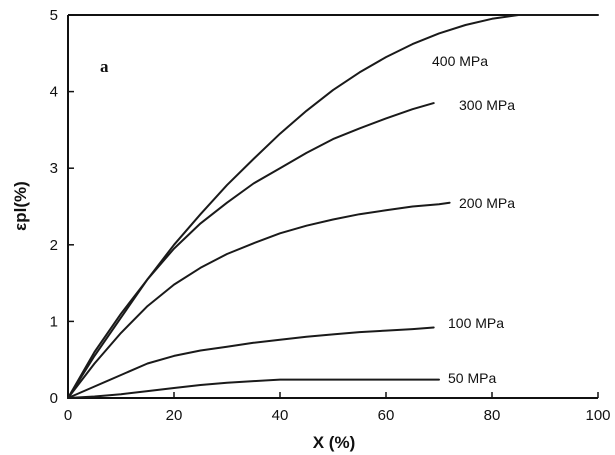 The image size is (615, 455). I want to click on x-tick-label: 40, so click(280, 415).